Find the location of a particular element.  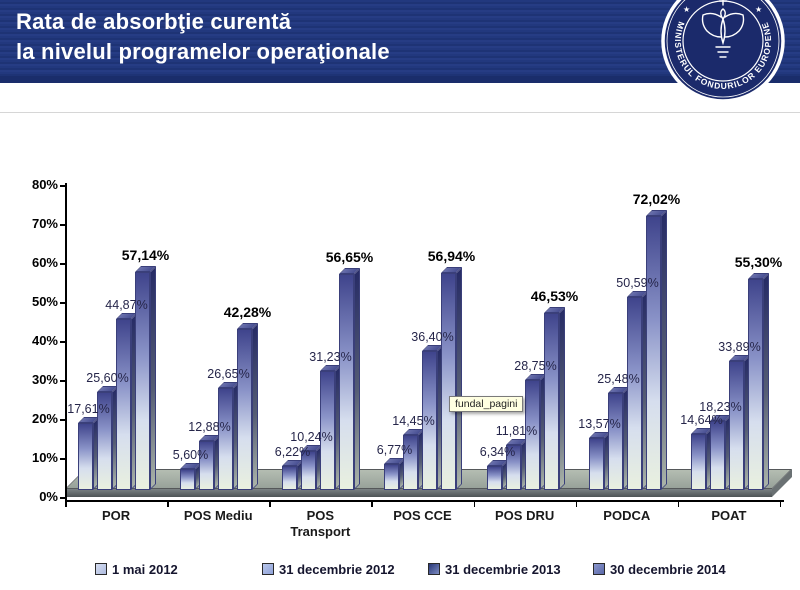

page-title-line1: Rata de absorbţie curentă is located at coordinates (154, 21).